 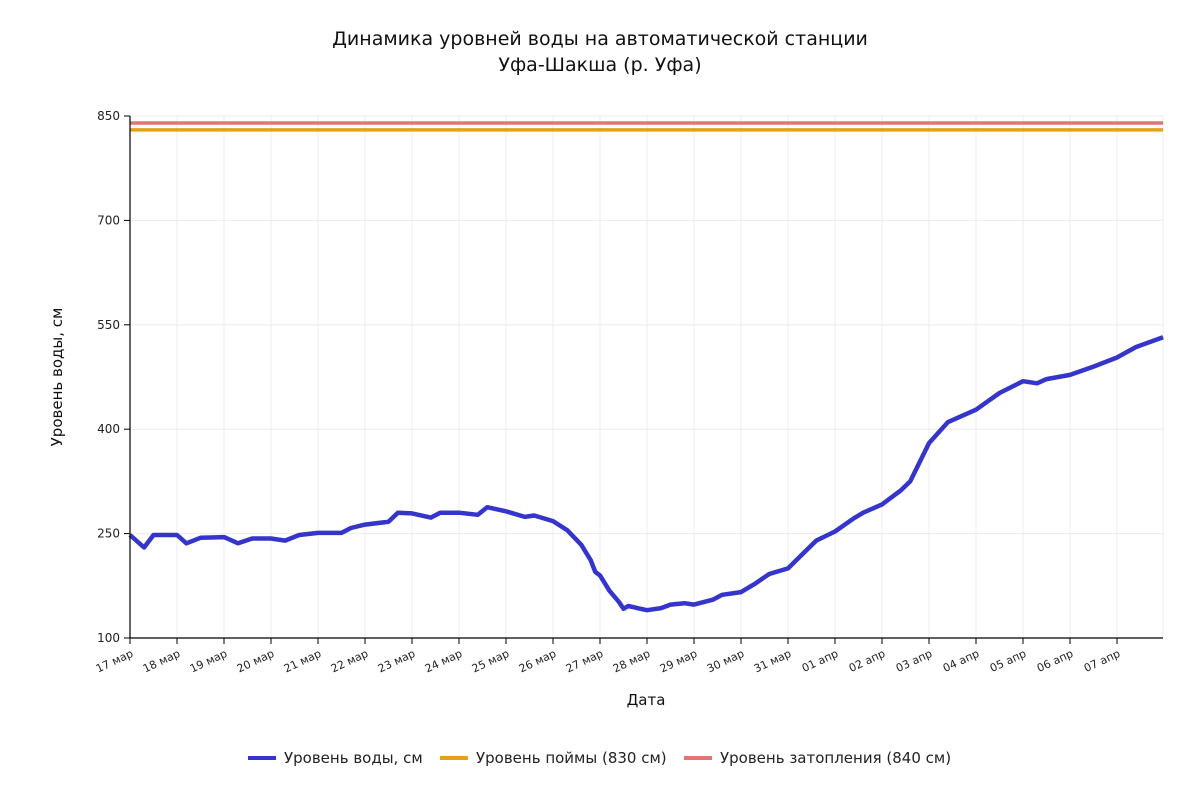 I want to click on x-tick-label: 21 мар, so click(x=302, y=661).